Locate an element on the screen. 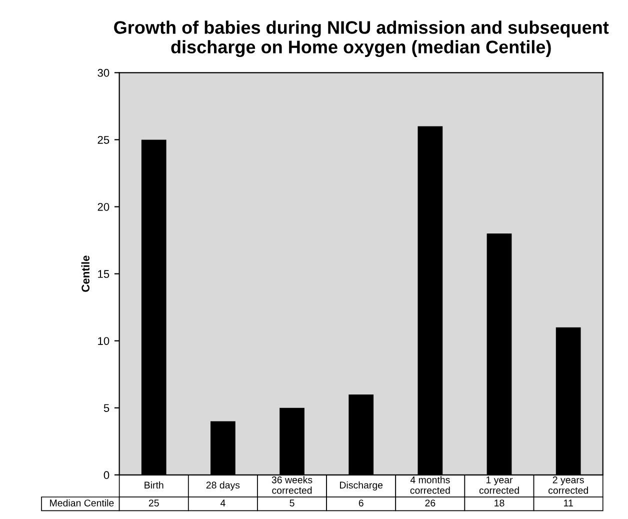 The width and height of the screenshot is (628, 519). x-tick-label: Birth is located at coordinates (154, 485).